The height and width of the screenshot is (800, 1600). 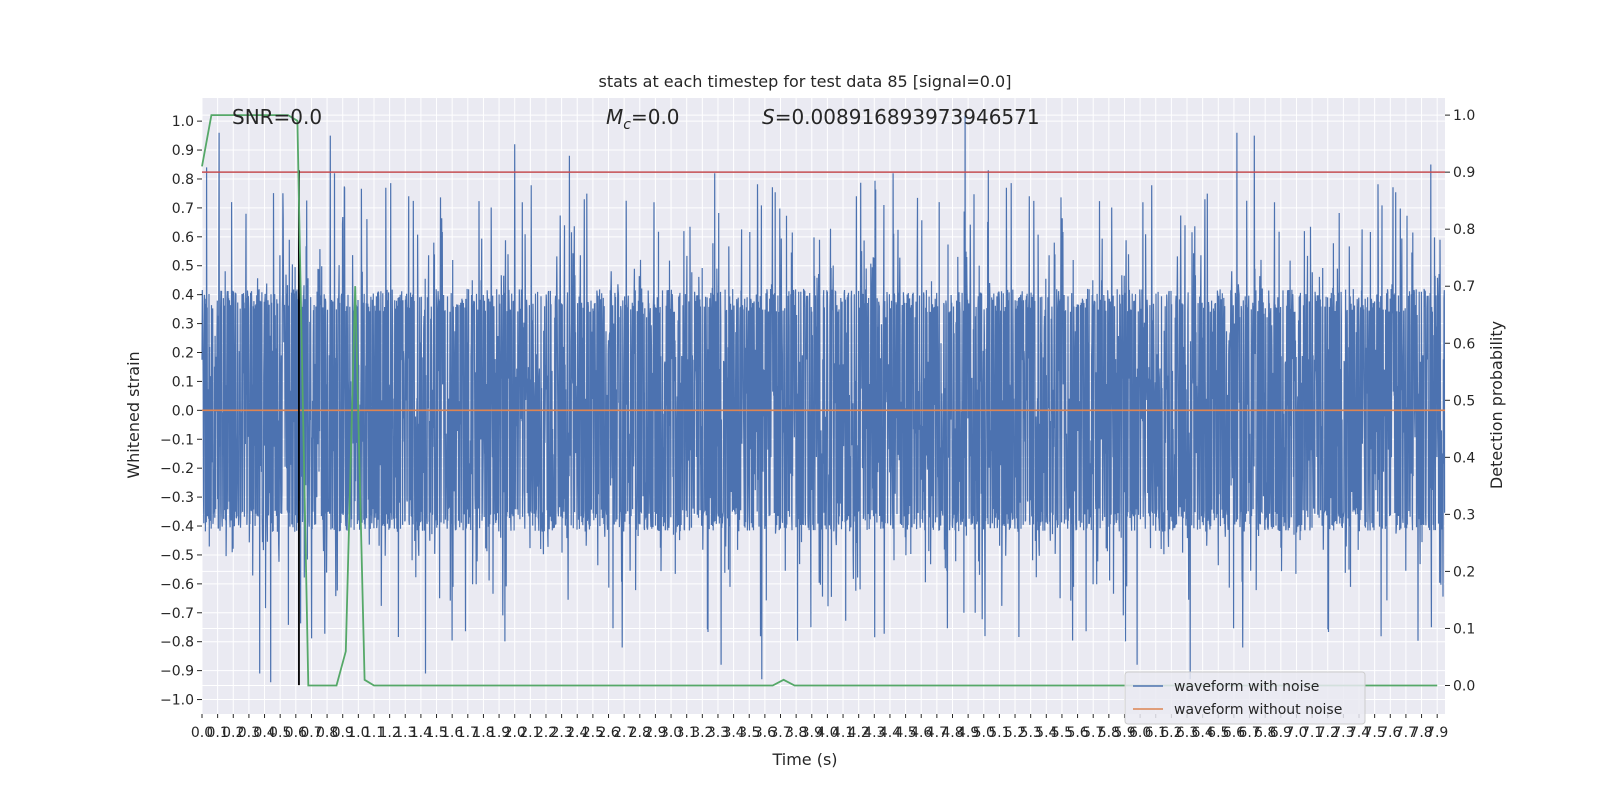 What do you see at coordinates (1124, 733) in the screenshot?
I see `x-tick-label-59: 5.9` at bounding box center [1124, 733].